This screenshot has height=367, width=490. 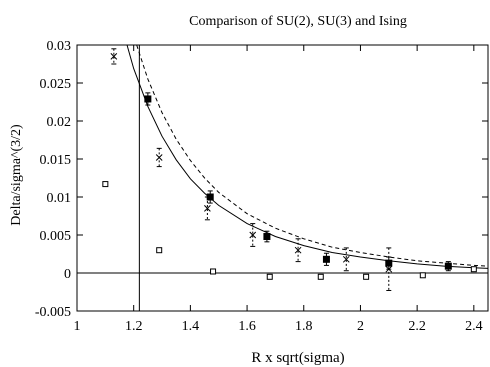 What do you see at coordinates (67, 274) in the screenshot?
I see `y-tick-label: 0` at bounding box center [67, 274].